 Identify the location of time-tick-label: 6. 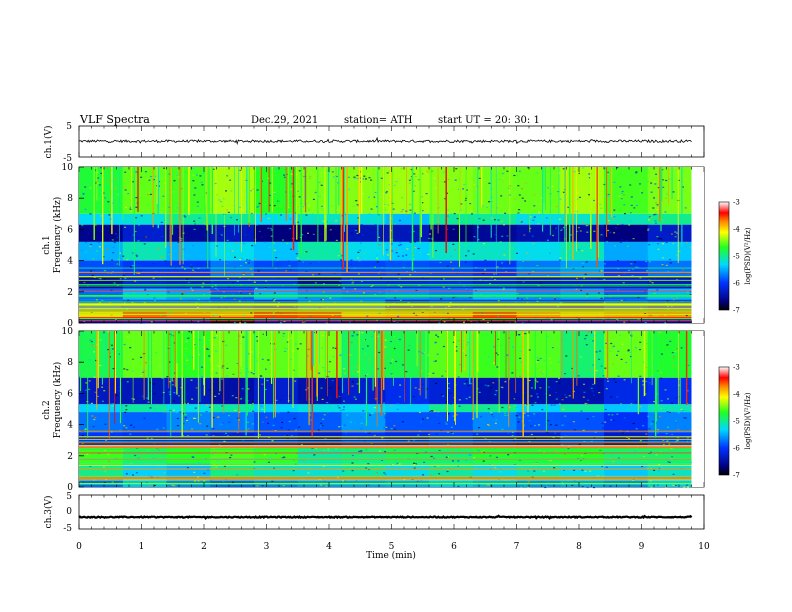
(454, 547).